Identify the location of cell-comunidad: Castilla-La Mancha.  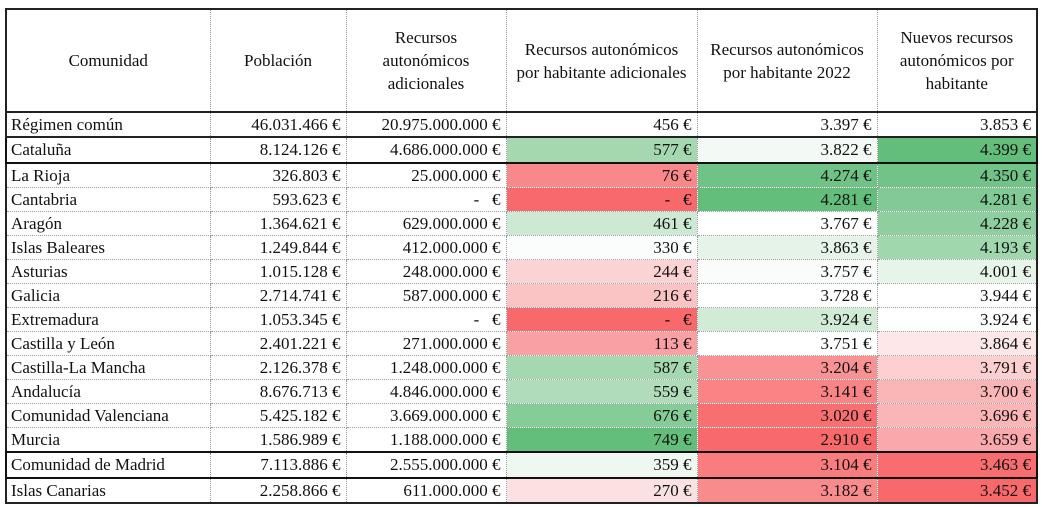
(108, 367).